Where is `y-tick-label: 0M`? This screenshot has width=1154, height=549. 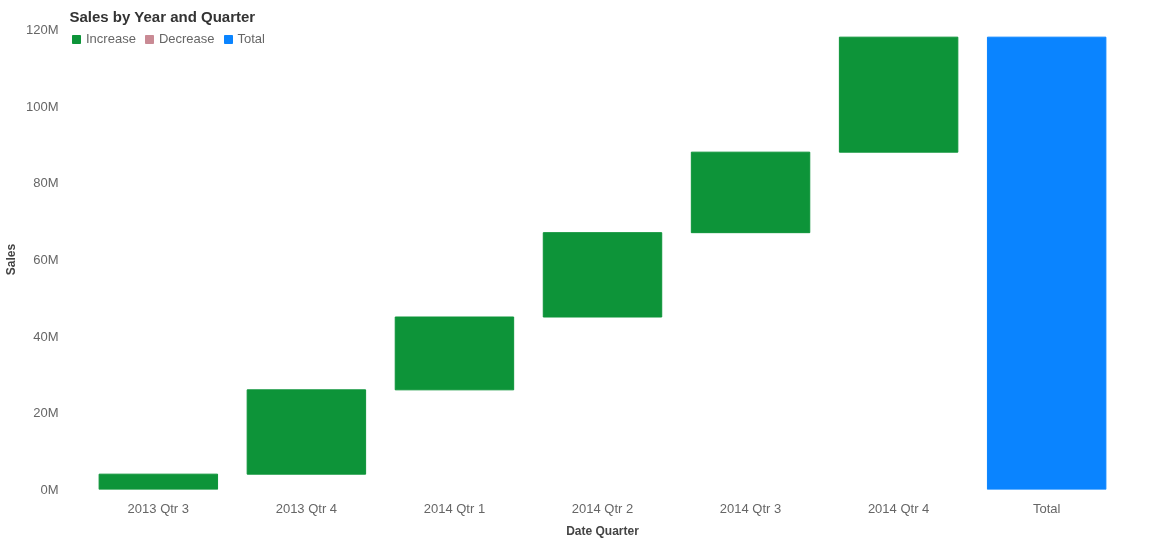
y-tick-label: 0M is located at coordinates (49, 489).